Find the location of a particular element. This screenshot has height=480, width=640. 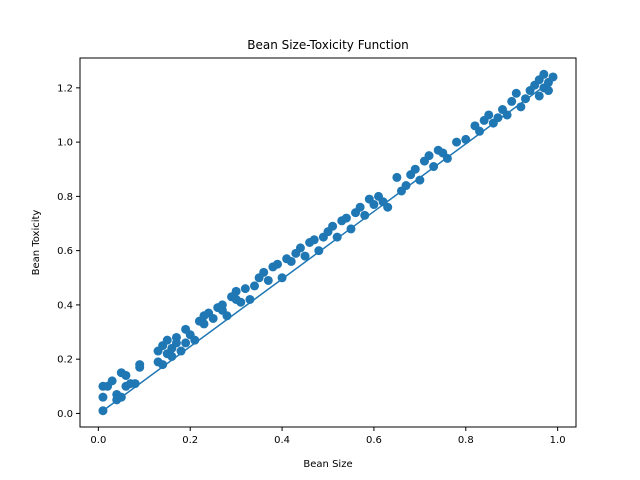

x-tick-label: 0.6 is located at coordinates (374, 440).